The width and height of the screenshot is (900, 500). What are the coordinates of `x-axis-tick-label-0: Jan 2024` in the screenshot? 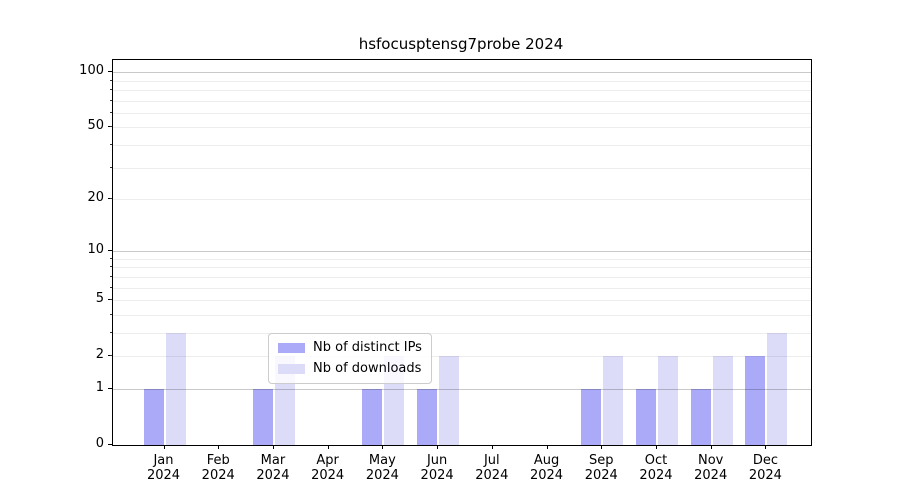 It's located at (163, 468).